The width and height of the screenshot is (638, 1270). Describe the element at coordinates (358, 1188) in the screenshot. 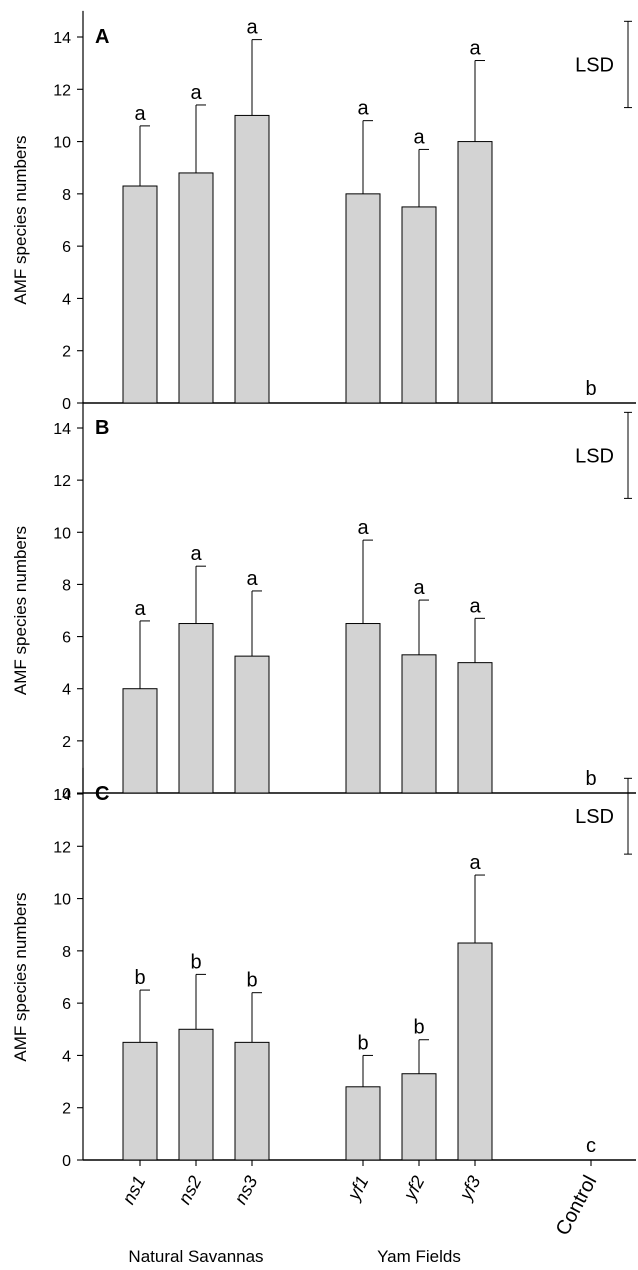

I see `x-tick-label-yf1: yf1` at that location.